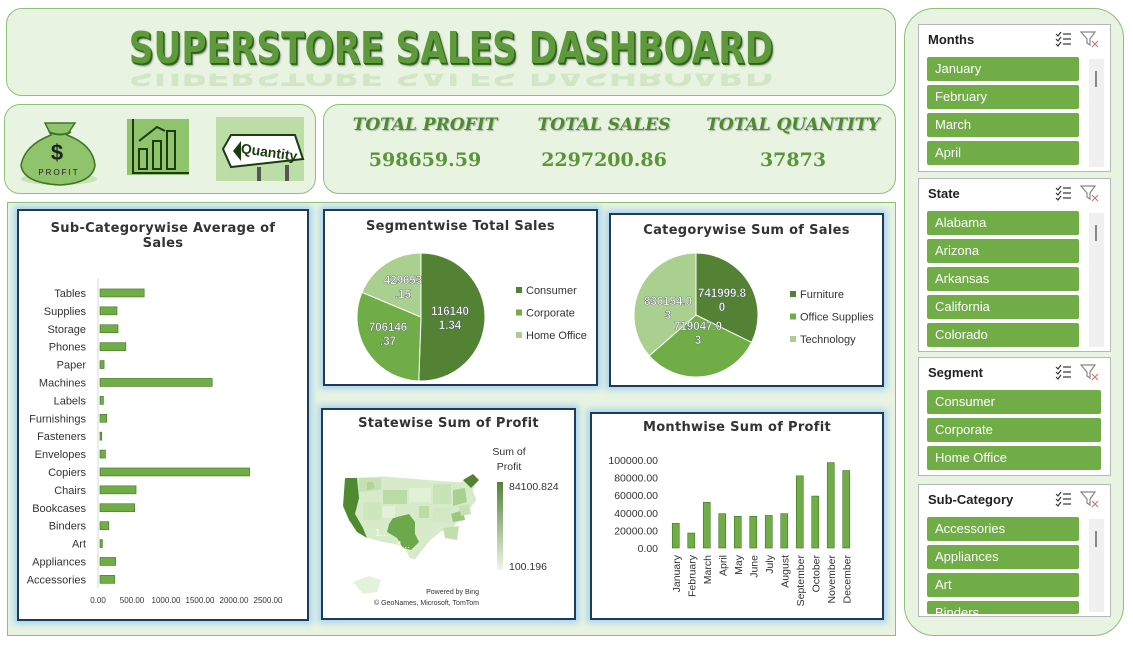 This screenshot has width=1133, height=645. Describe the element at coordinates (1003, 153) in the screenshot. I see `slicer-item-april: April` at that location.